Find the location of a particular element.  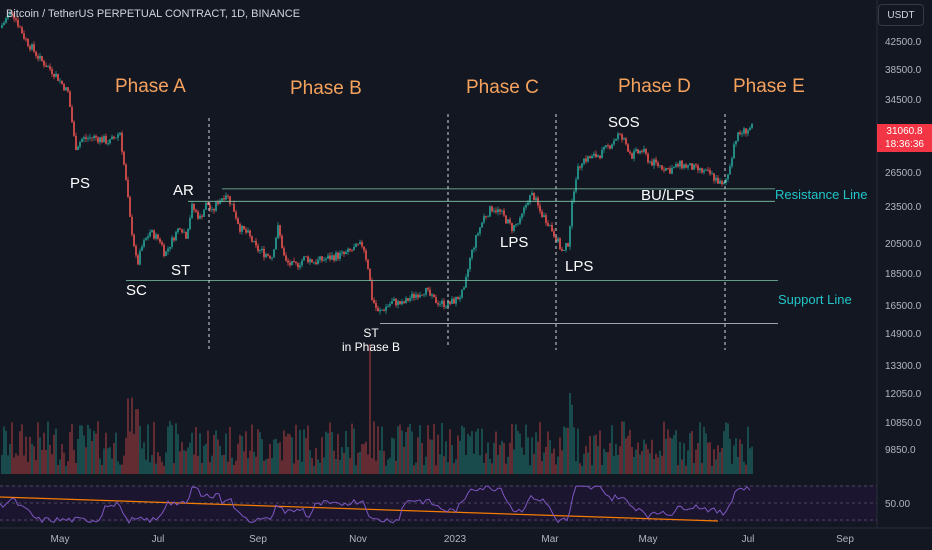

price-axis-tick: 10850.0 is located at coordinates (903, 423).